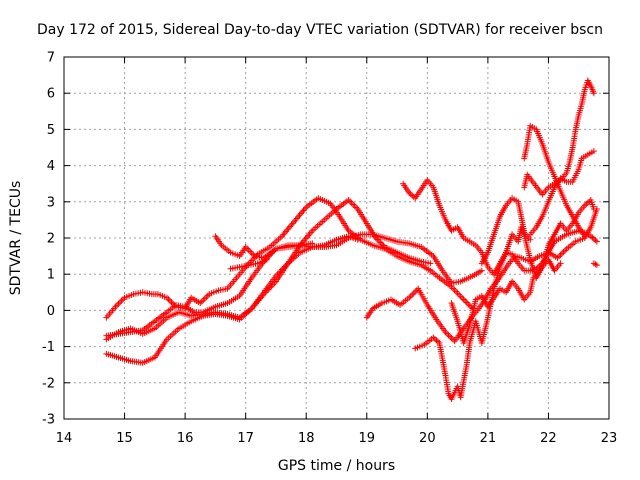 This screenshot has width=640, height=480. What do you see at coordinates (51, 275) in the screenshot?
I see `y-tick-label: 1` at bounding box center [51, 275].